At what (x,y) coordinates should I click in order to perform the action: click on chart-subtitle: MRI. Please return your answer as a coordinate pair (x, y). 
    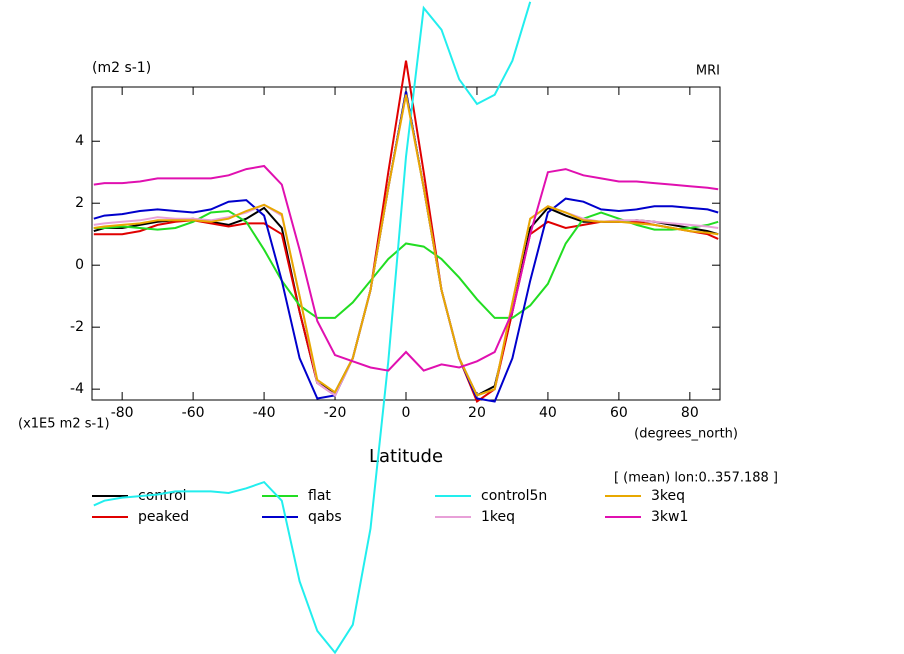
    Looking at the image, I should click on (708, 71).